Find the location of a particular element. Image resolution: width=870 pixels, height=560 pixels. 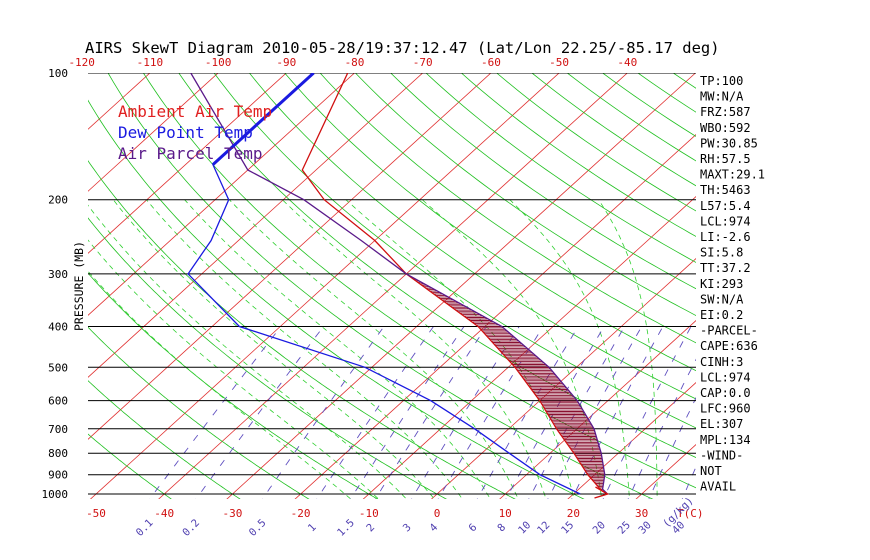

index-entry: CAPE:636 is located at coordinates (729, 346).